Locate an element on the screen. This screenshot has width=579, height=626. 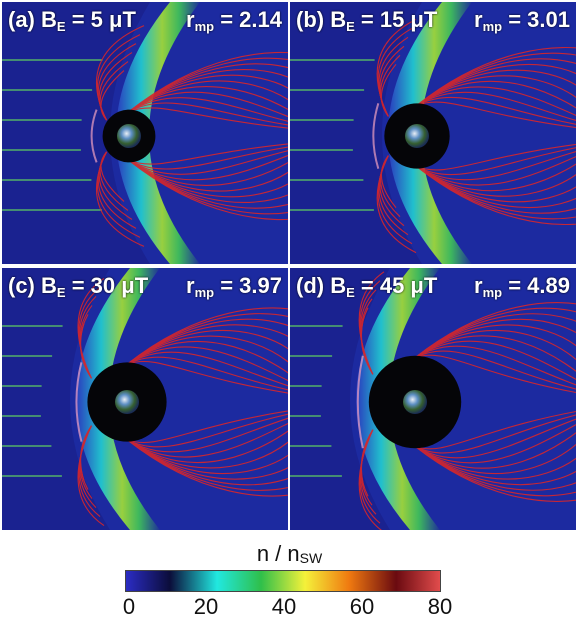
panel-c-title: (c) BE = 30 μT rmp = 3.97 is located at coordinates (145, 287).